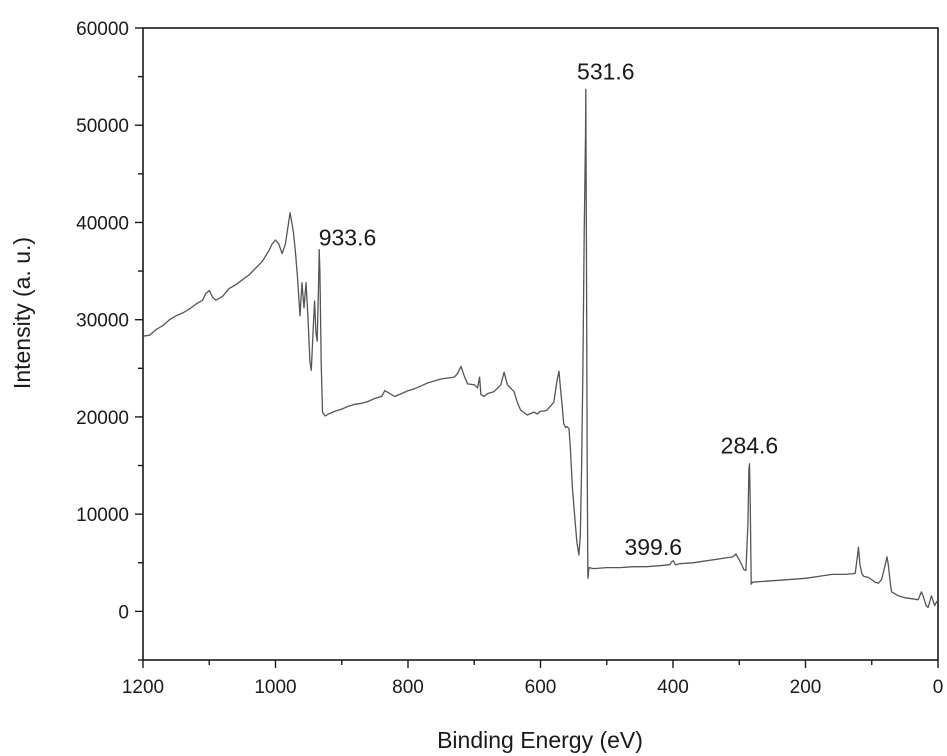 The width and height of the screenshot is (947, 756). Describe the element at coordinates (102, 321) in the screenshot. I see `y-tick-label: 30000` at that location.